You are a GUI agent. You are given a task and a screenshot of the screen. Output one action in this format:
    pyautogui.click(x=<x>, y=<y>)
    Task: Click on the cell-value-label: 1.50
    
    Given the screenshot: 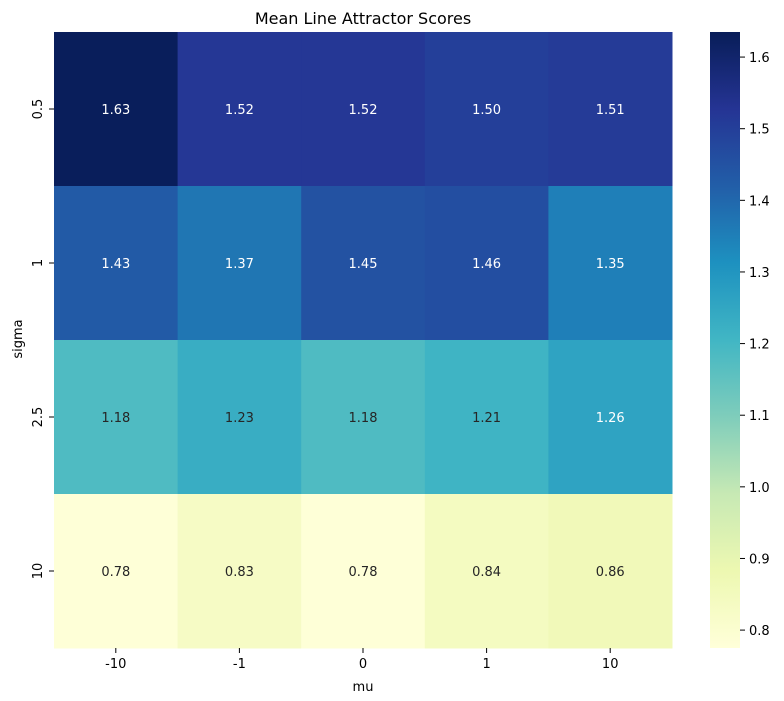 What is the action you would take?
    pyautogui.click(x=486, y=110)
    